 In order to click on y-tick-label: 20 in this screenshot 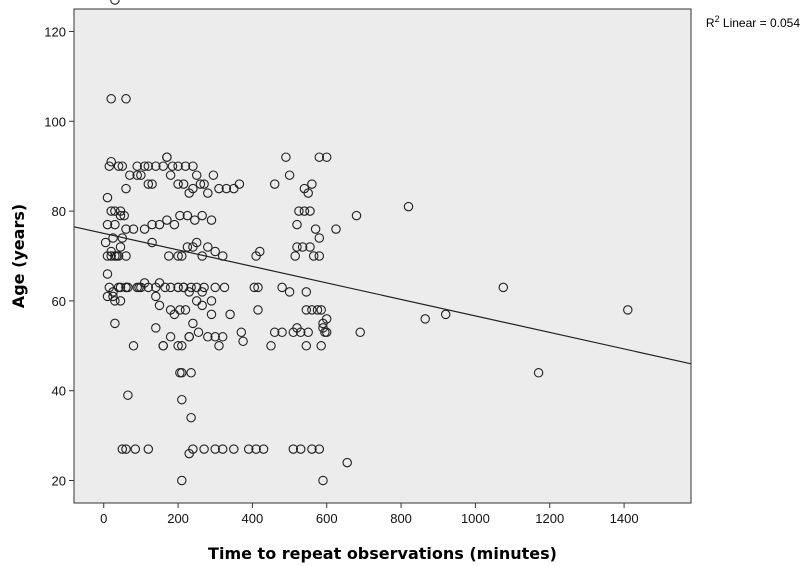, I will do `click(59, 481)`.